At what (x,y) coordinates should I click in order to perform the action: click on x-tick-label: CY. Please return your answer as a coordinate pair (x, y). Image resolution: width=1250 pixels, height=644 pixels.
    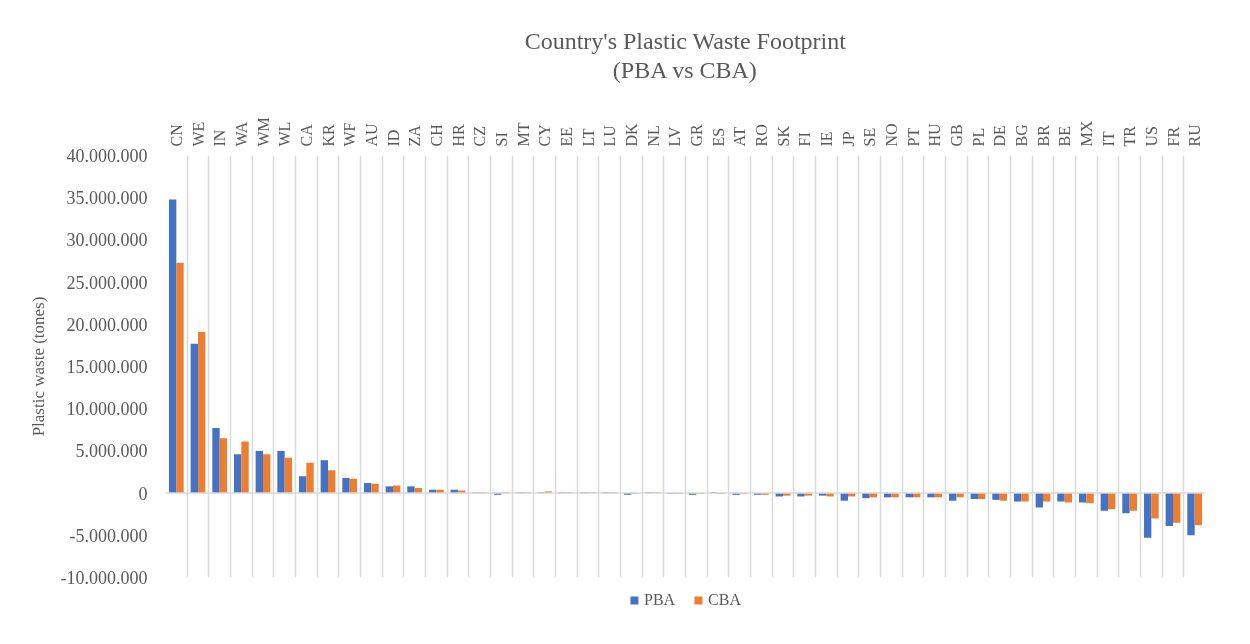
    Looking at the image, I should click on (545, 135).